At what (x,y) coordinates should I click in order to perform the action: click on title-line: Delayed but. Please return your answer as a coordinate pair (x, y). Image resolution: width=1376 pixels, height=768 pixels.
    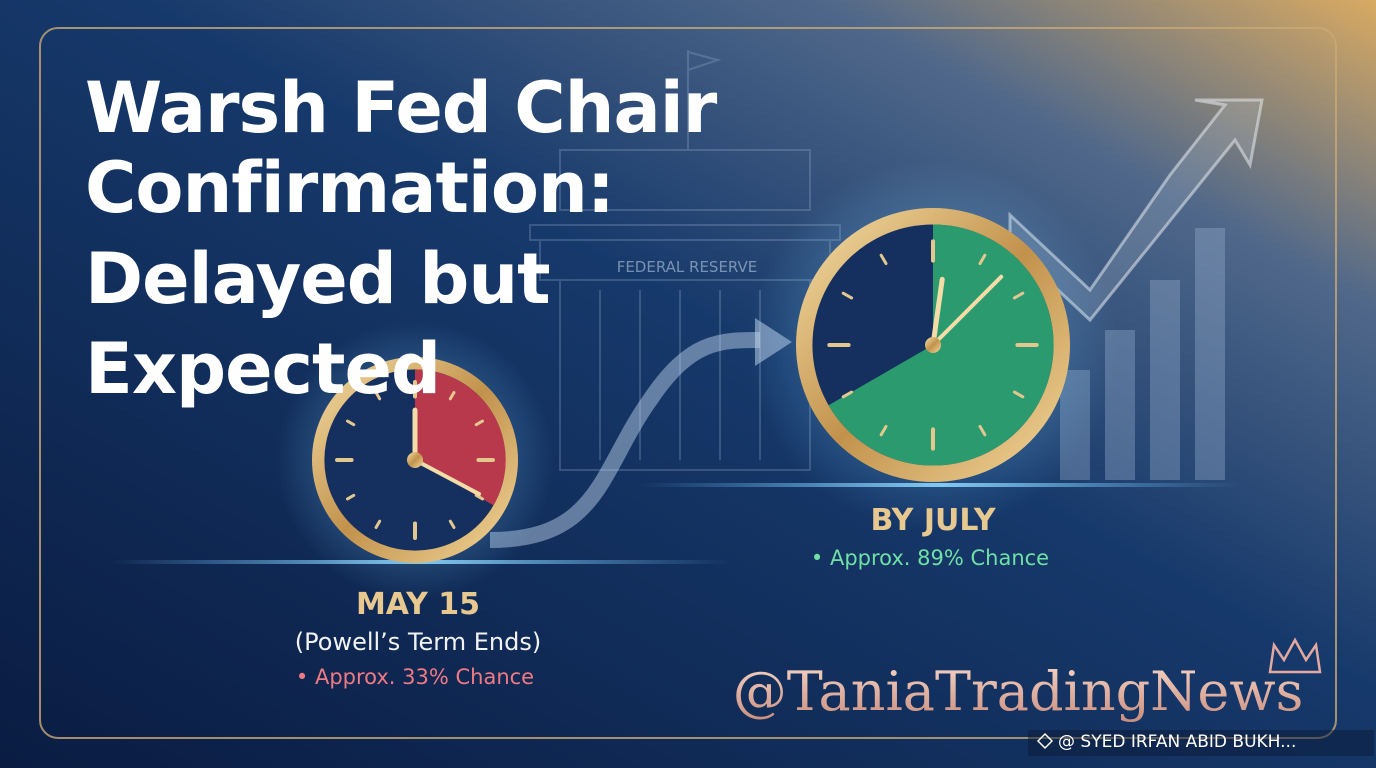
    Looking at the image, I should click on (317, 279).